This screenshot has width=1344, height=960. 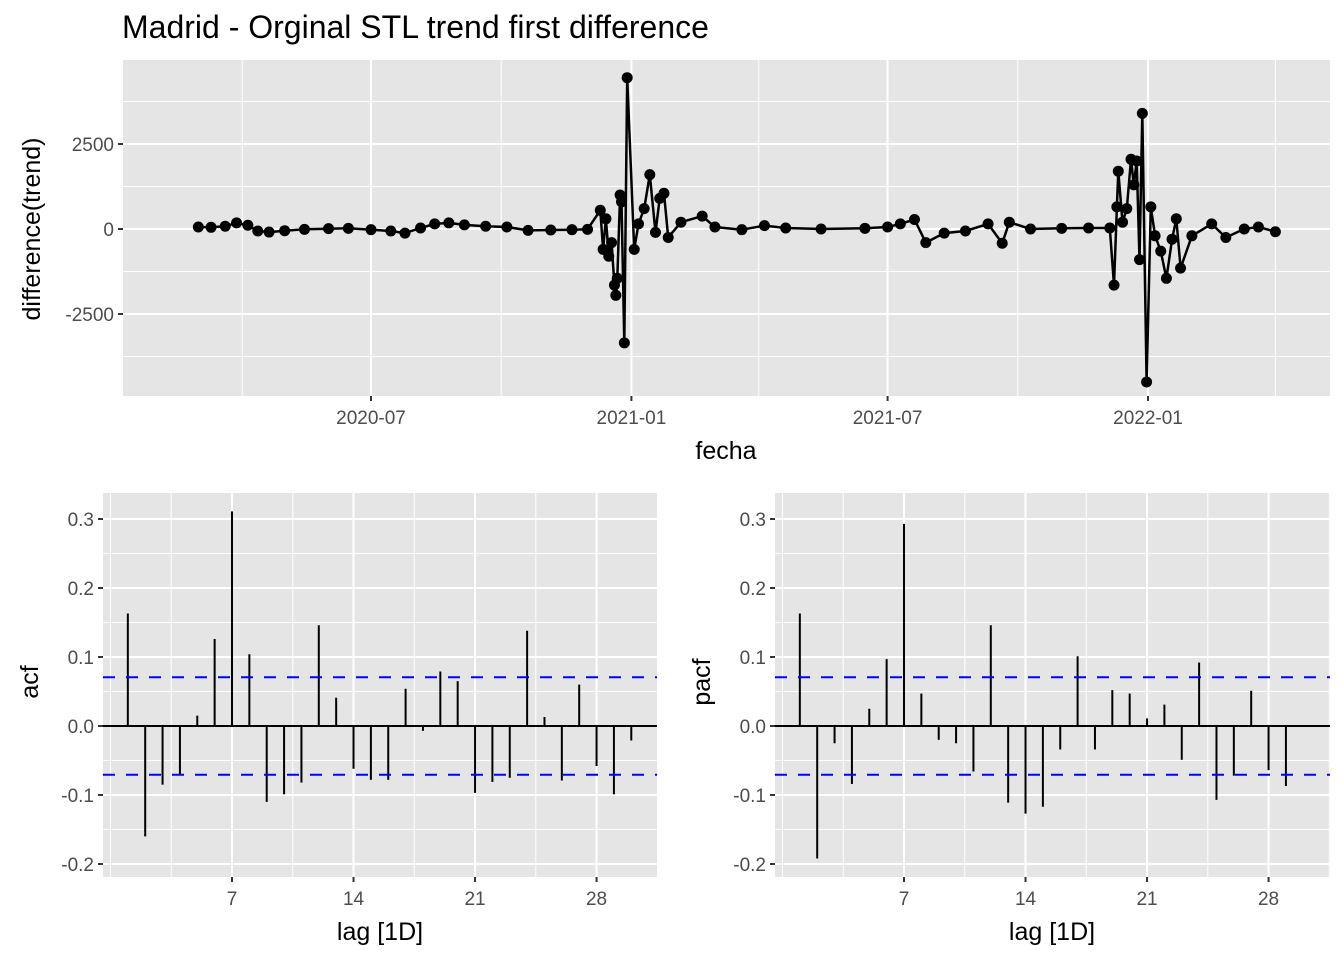 What do you see at coordinates (1148, 418) in the screenshot?
I see `x-tick-label: 2022-01` at bounding box center [1148, 418].